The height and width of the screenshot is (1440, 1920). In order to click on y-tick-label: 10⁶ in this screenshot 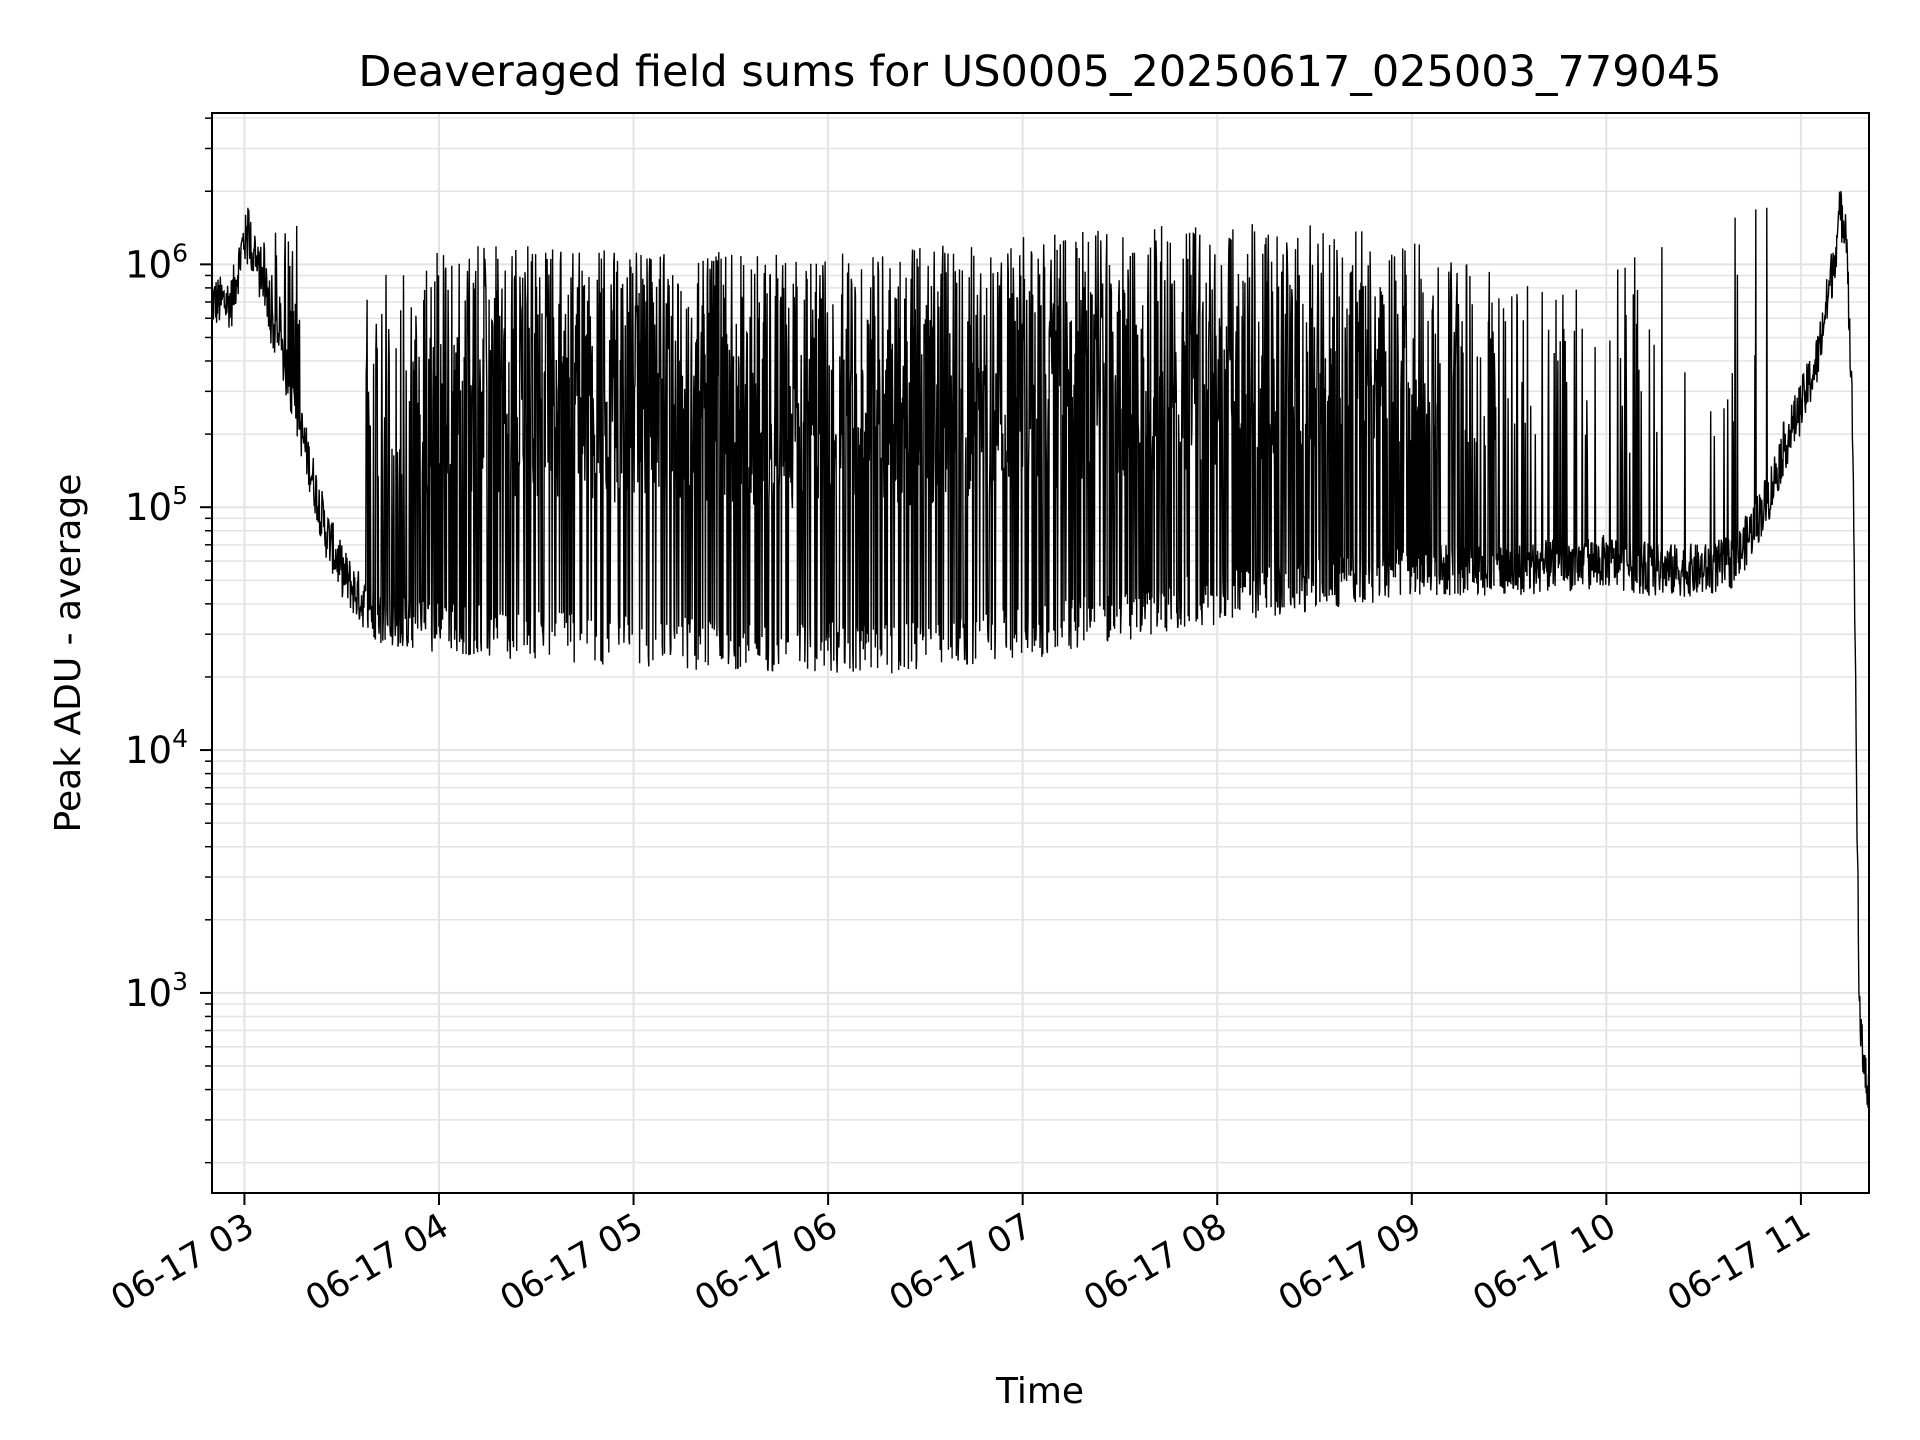, I will do `click(156, 262)`.